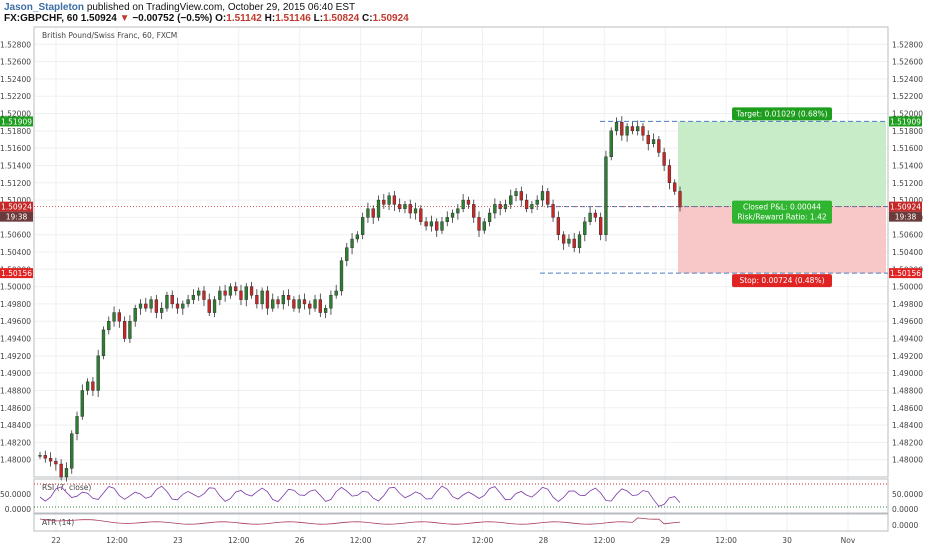 This screenshot has height=550, width=932. What do you see at coordinates (15, 252) in the screenshot?
I see `y-tick-left: 1.50400` at bounding box center [15, 252].